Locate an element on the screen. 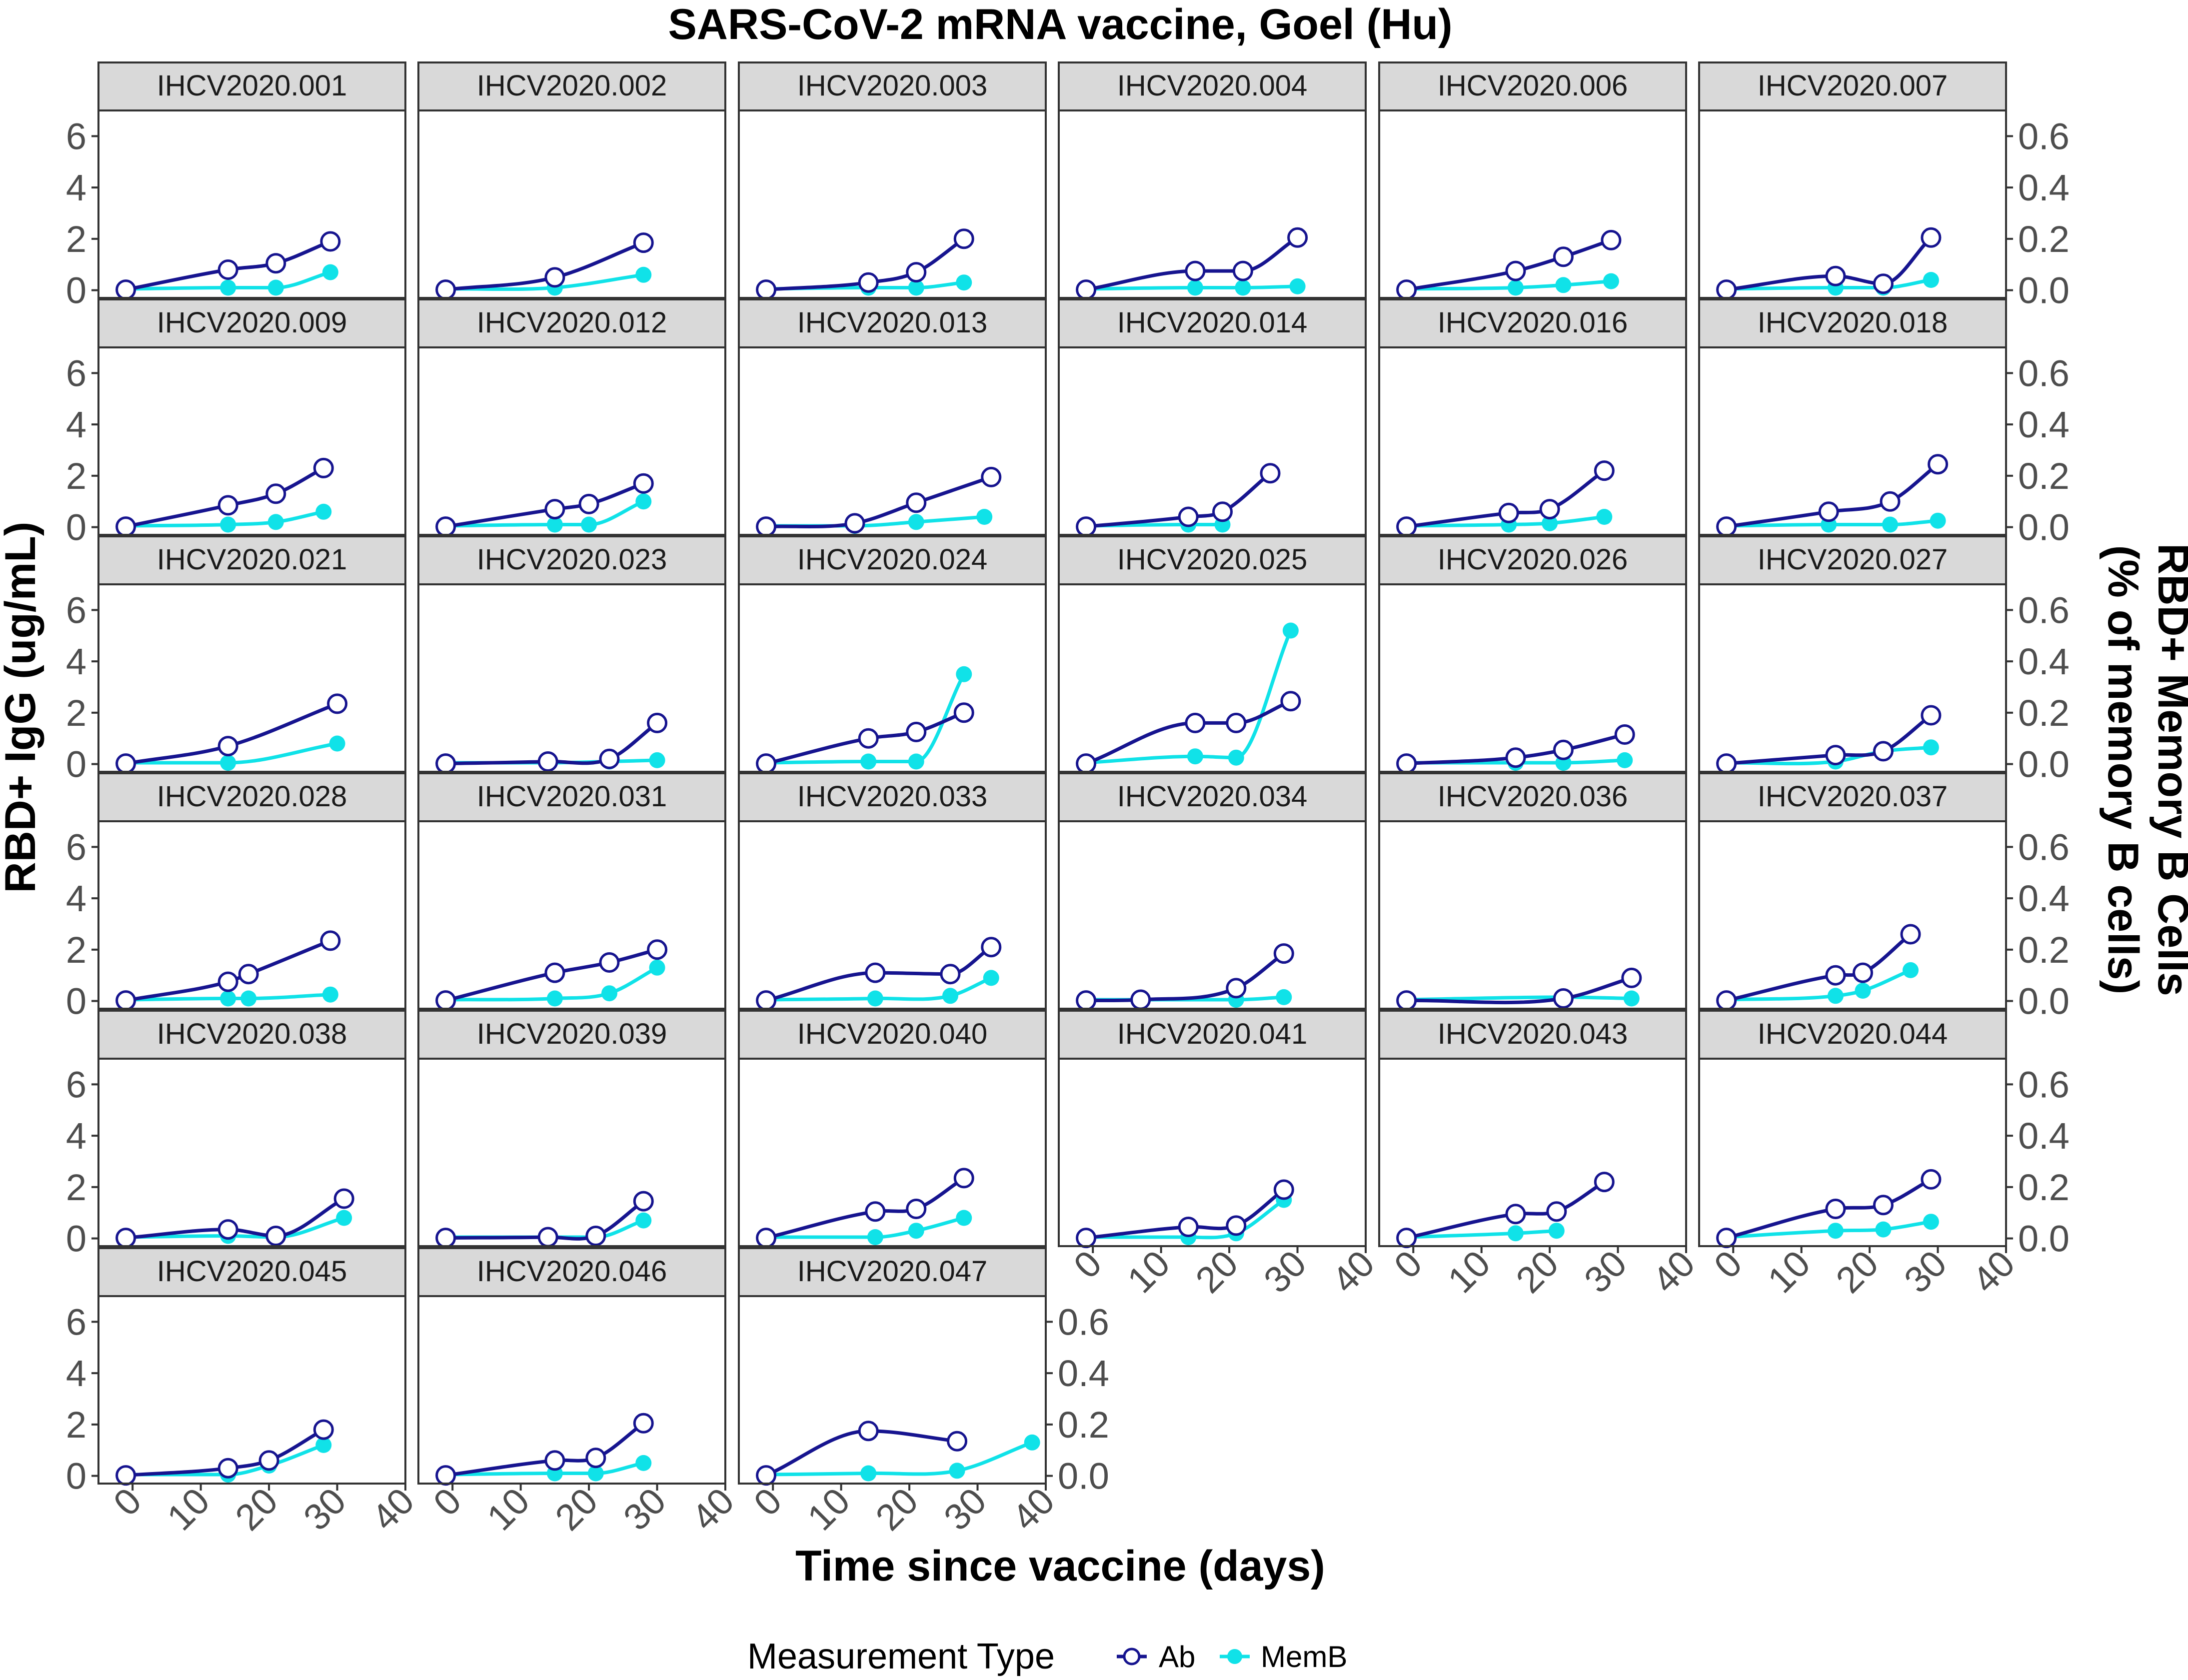  x-tick-label: 30 is located at coordinates (965, 1509).